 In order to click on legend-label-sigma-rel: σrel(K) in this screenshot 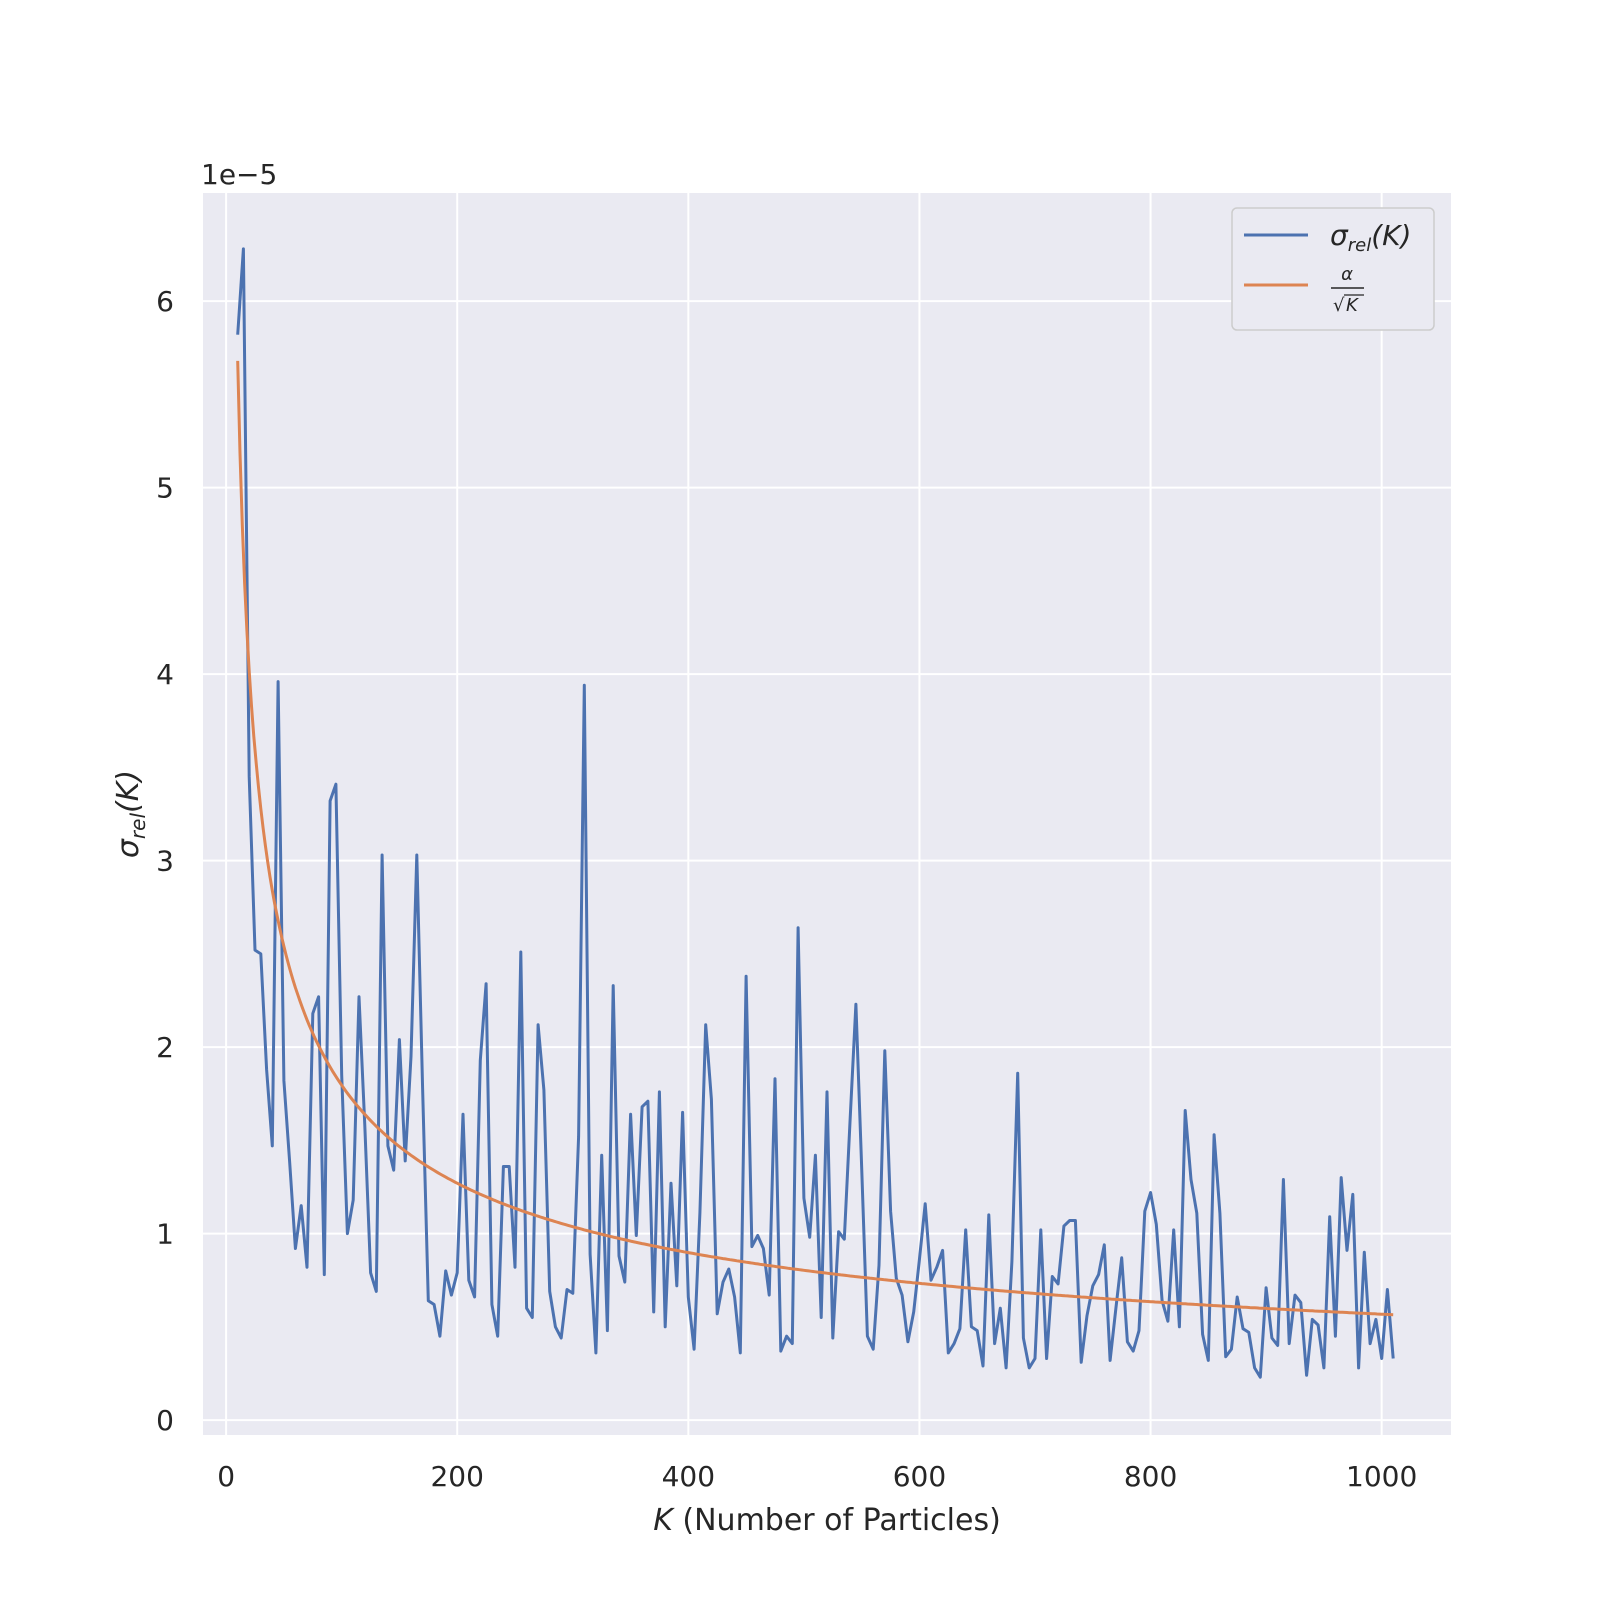, I will do `click(1370, 237)`.